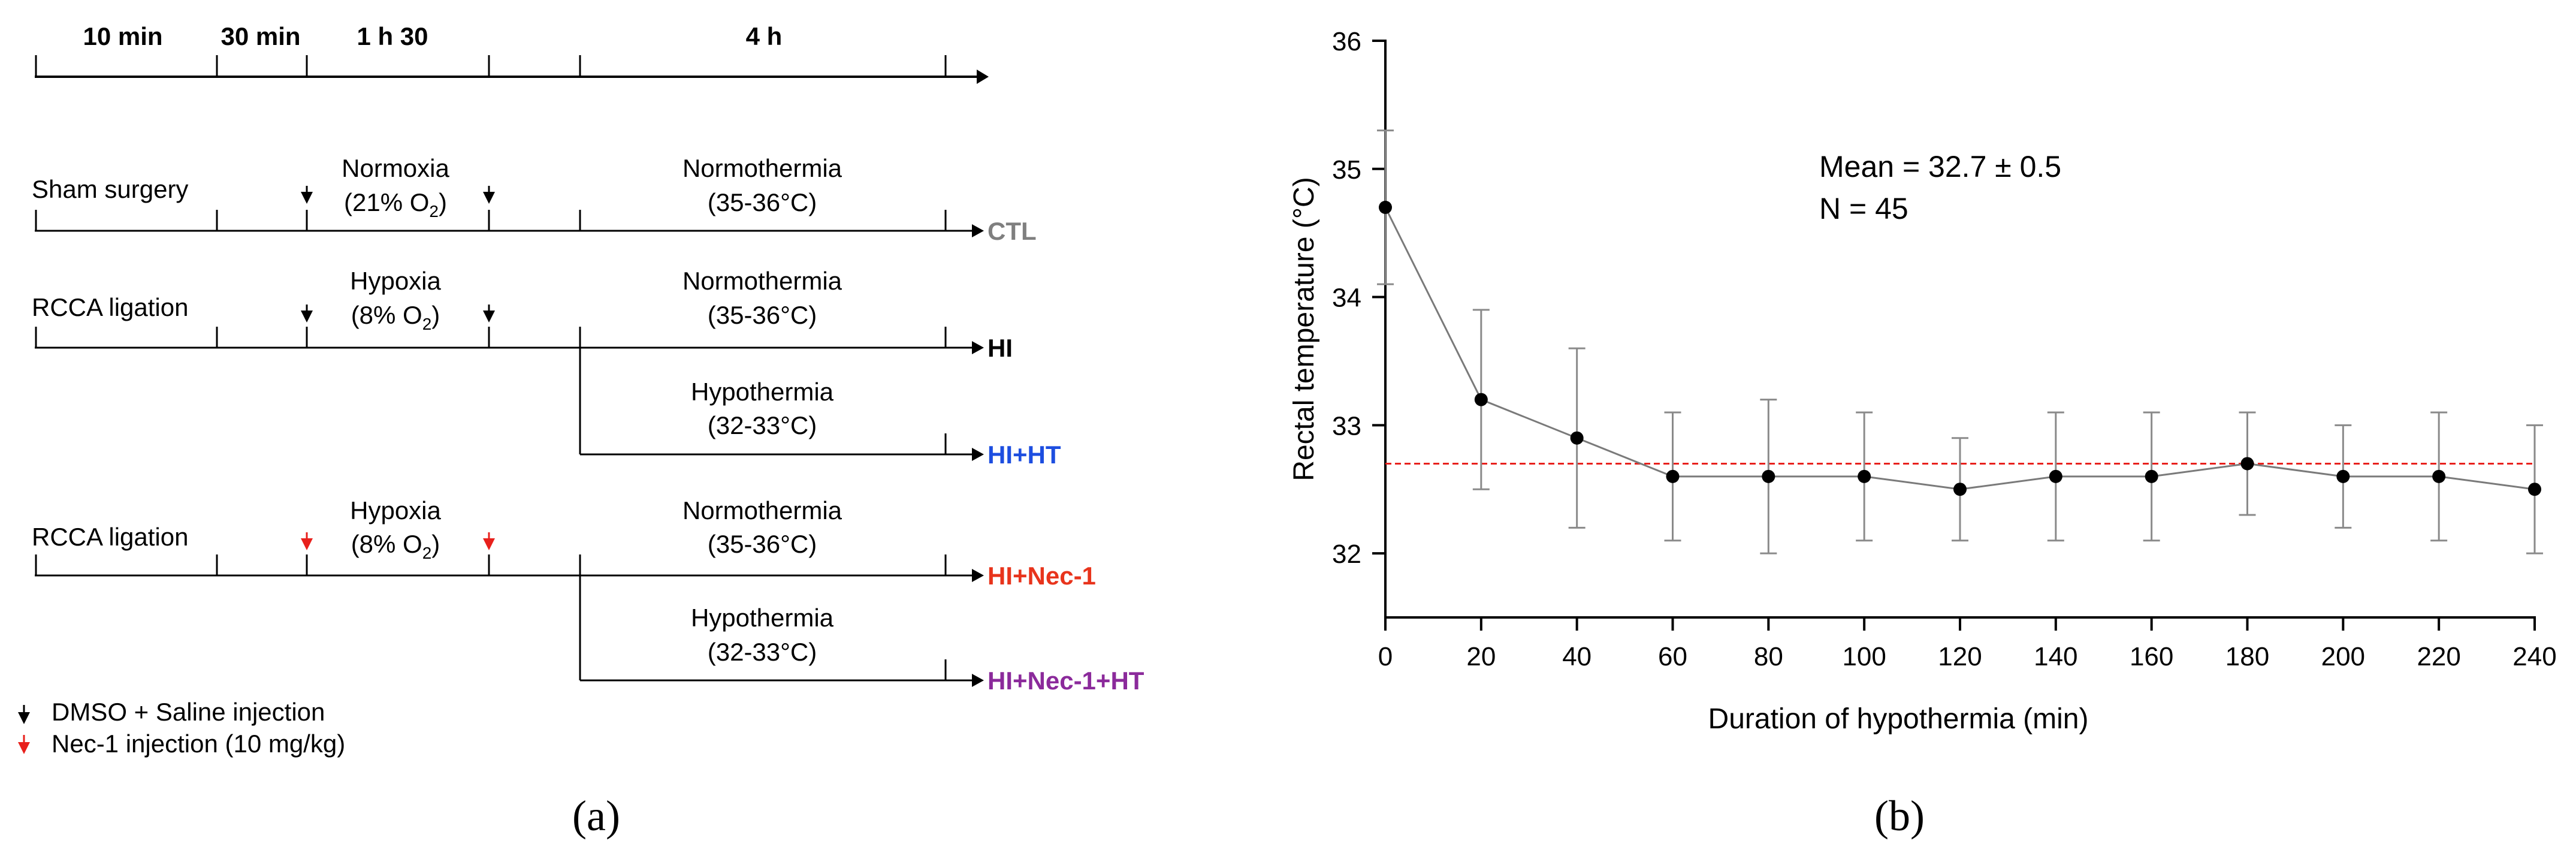  I want to click on y-tick-label: 34, so click(1347, 298).